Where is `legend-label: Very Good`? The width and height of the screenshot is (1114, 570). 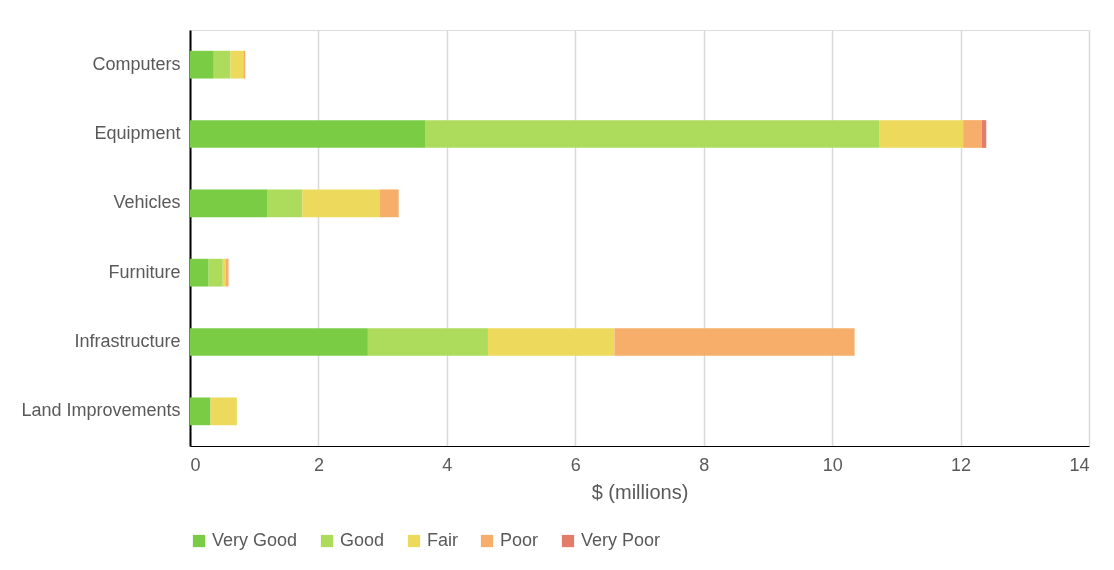 legend-label: Very Good is located at coordinates (255, 540).